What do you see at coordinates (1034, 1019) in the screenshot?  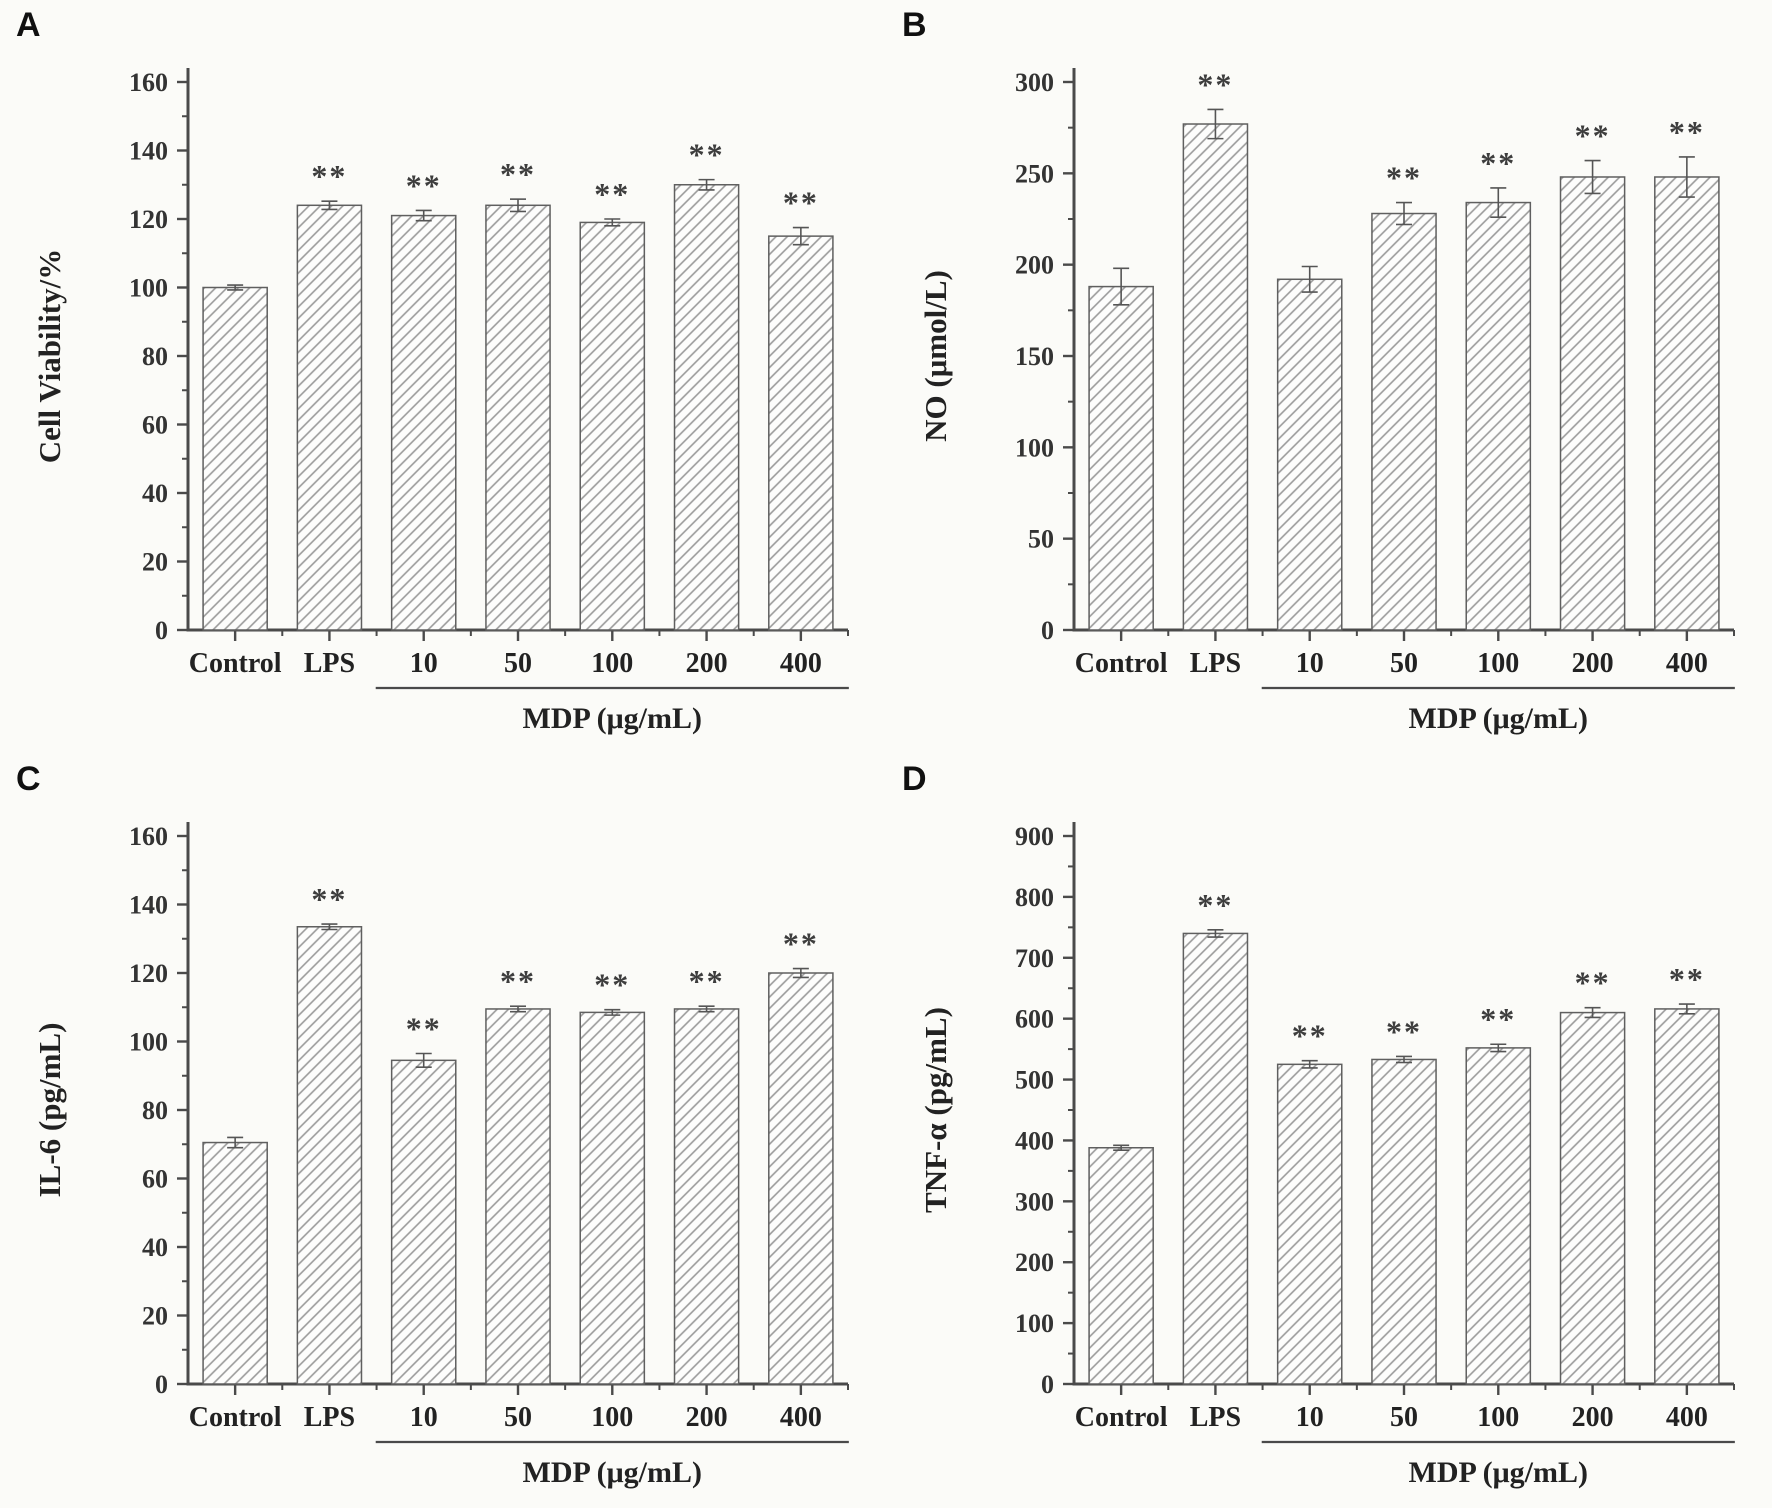 I see `svg-text: 600` at bounding box center [1034, 1019].